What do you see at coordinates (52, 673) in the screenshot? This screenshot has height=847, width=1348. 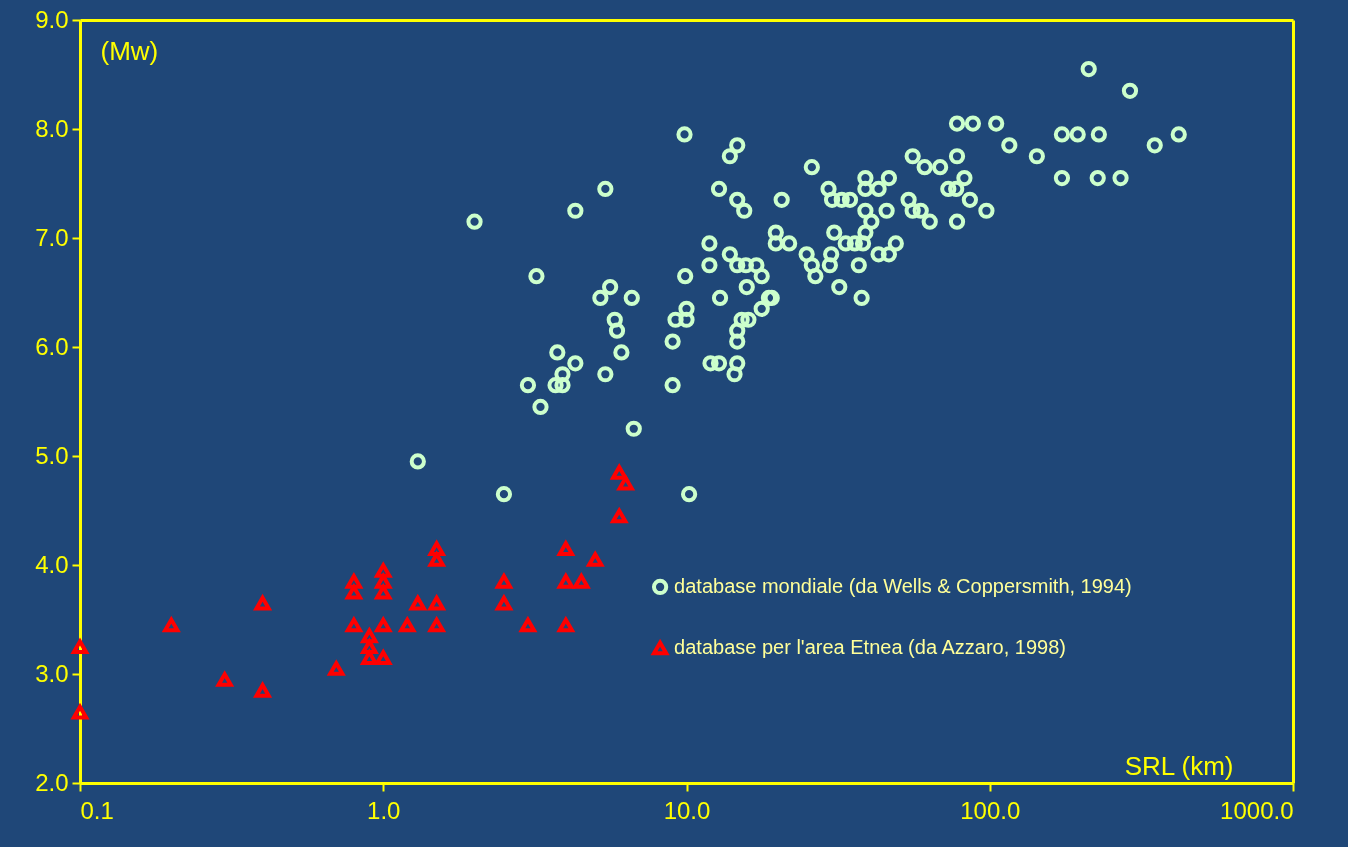 I see `y-tick-label: 3.0` at bounding box center [52, 673].